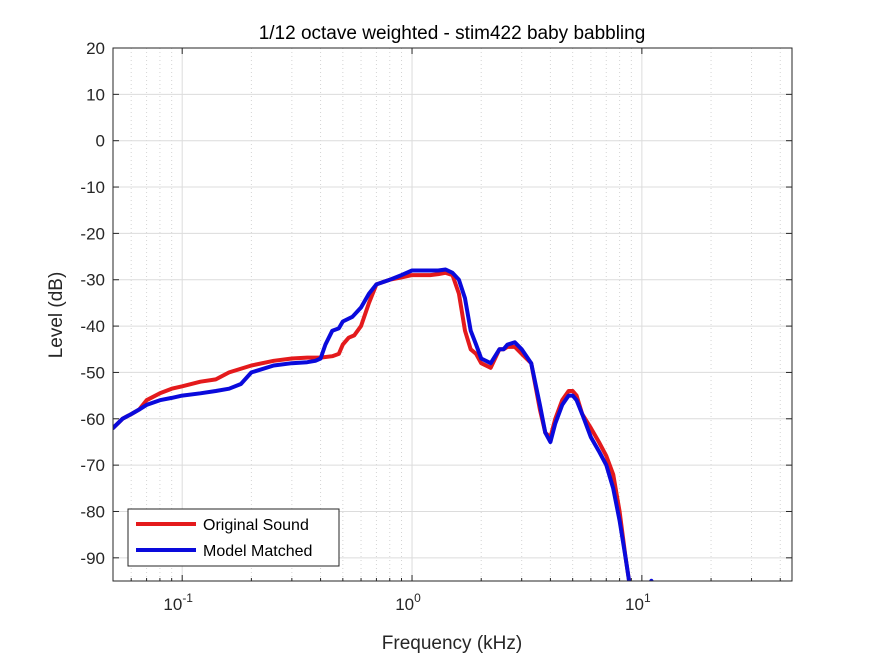 Image resolution: width=875 pixels, height=656 pixels. What do you see at coordinates (92, 372) in the screenshot?
I see `y-tick-label: -50` at bounding box center [92, 372].